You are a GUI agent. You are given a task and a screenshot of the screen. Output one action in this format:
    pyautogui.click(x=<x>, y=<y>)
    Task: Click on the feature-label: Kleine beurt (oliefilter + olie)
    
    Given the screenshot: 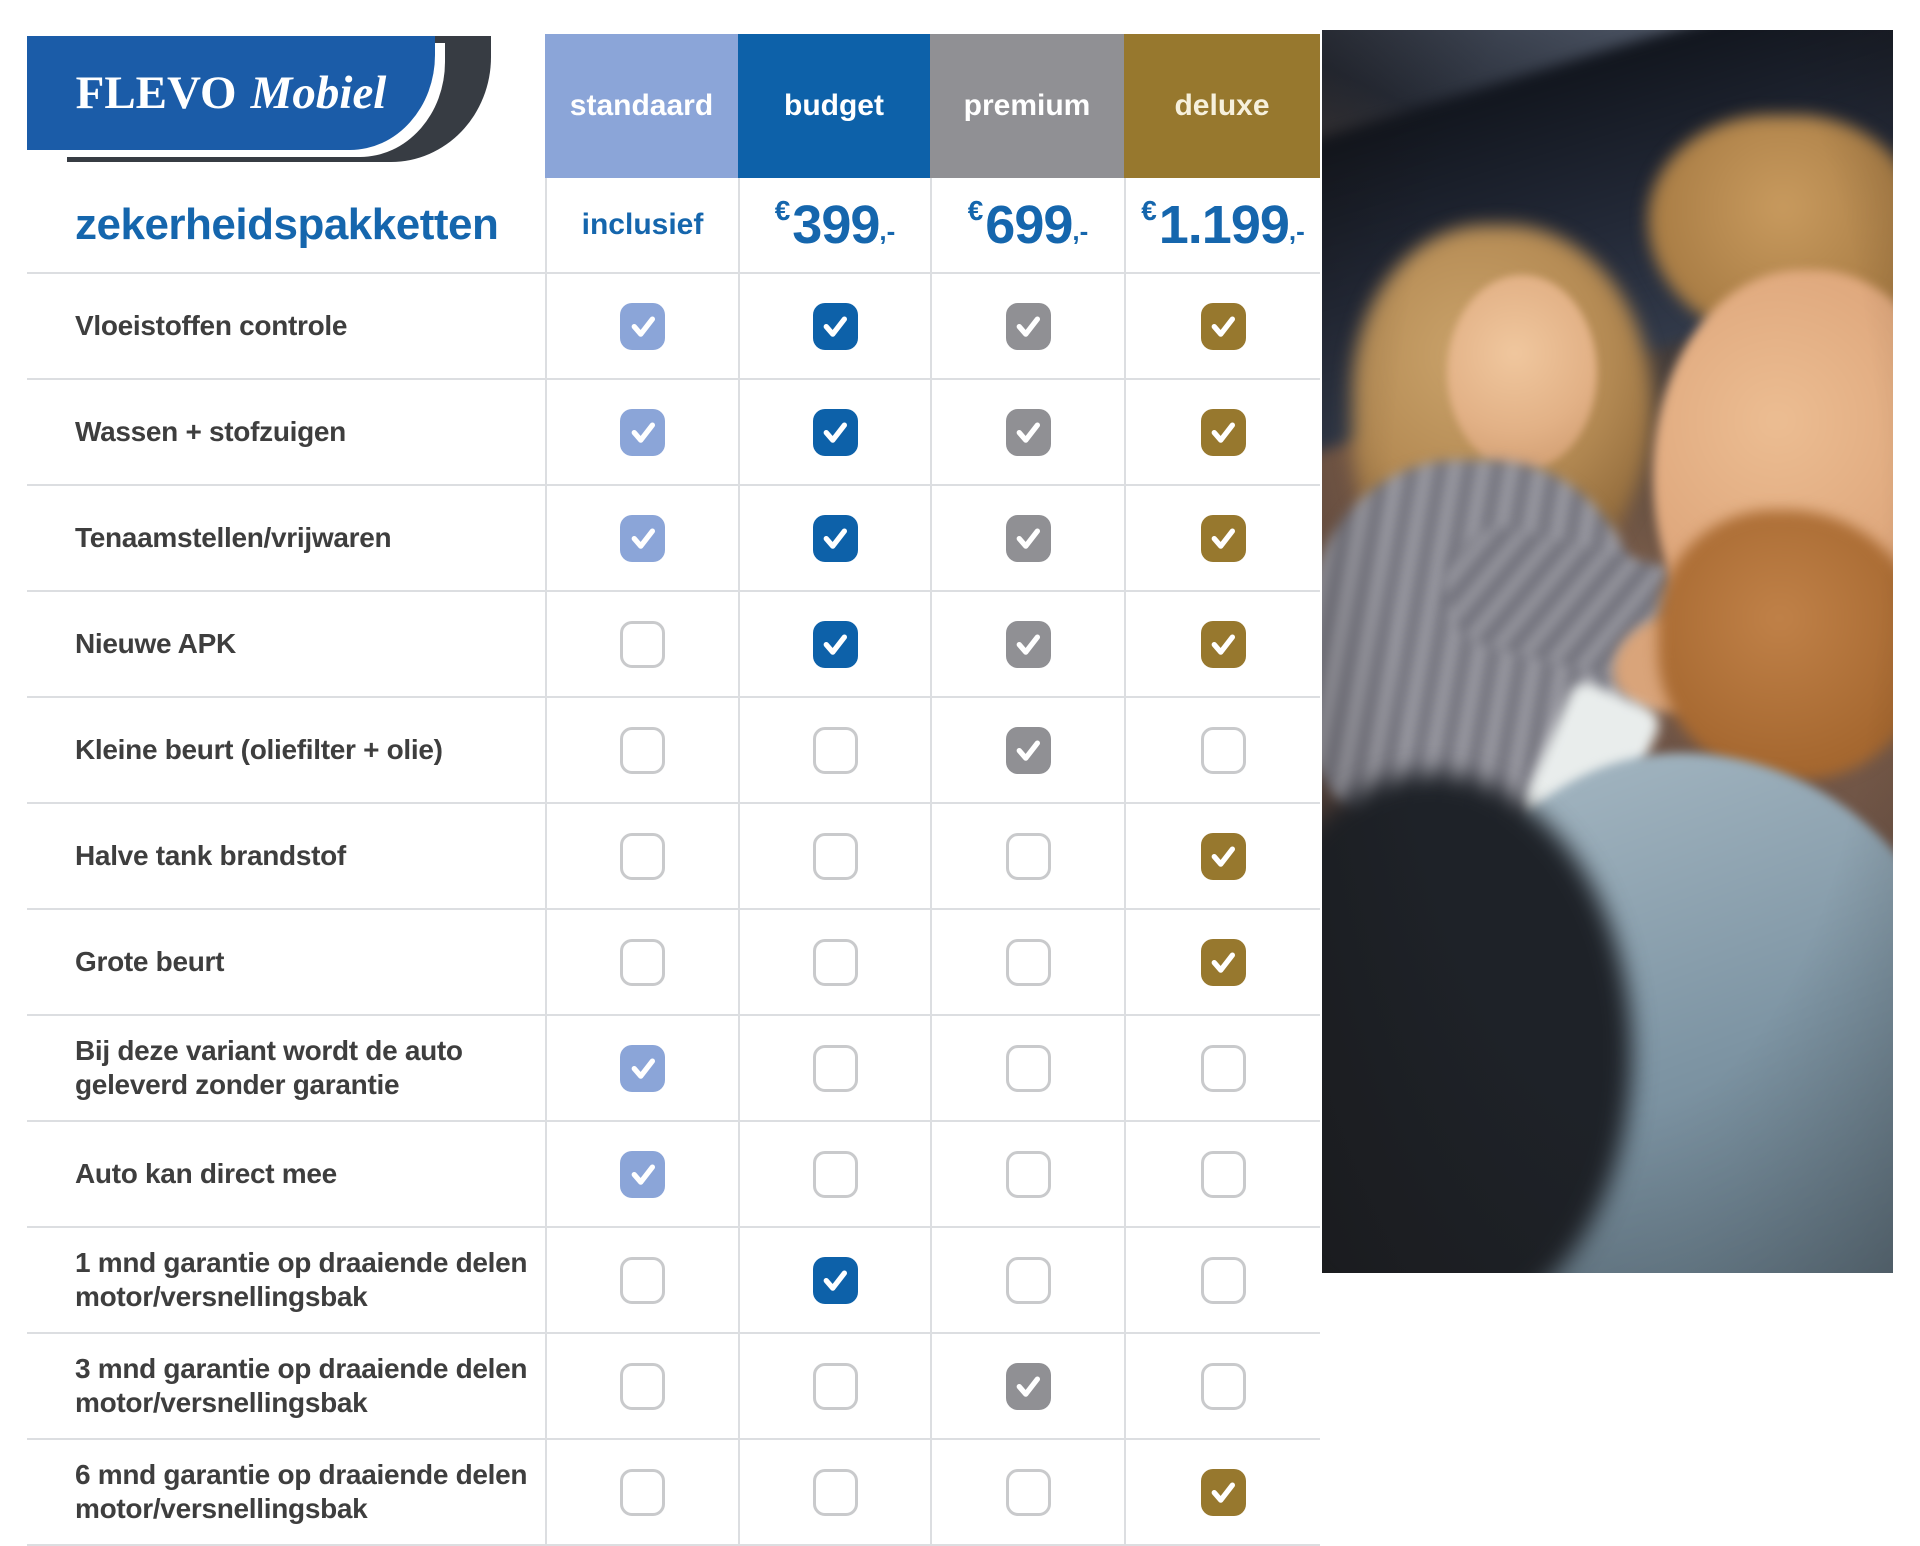 What is the action you would take?
    pyautogui.click(x=259, y=749)
    